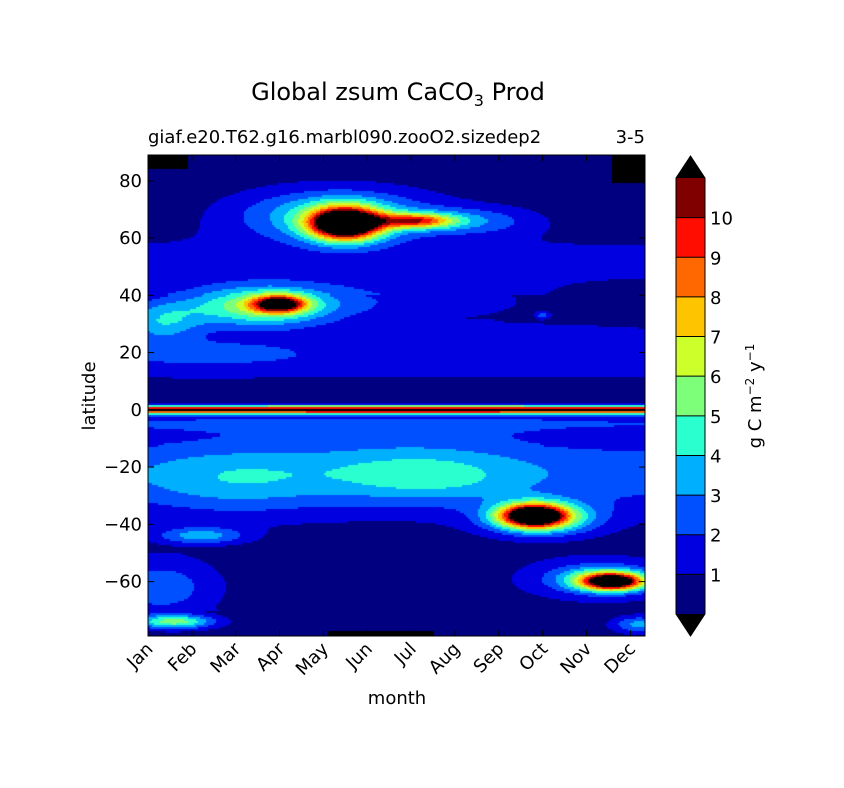  What do you see at coordinates (715, 496) in the screenshot?
I see `colorbar-tick-label: 3` at bounding box center [715, 496].